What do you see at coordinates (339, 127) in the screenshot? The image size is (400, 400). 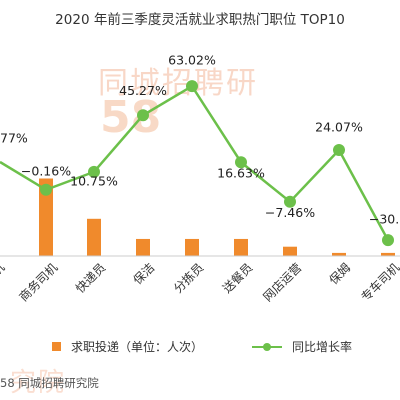 I see `line-data-label: 24.07%` at bounding box center [339, 127].